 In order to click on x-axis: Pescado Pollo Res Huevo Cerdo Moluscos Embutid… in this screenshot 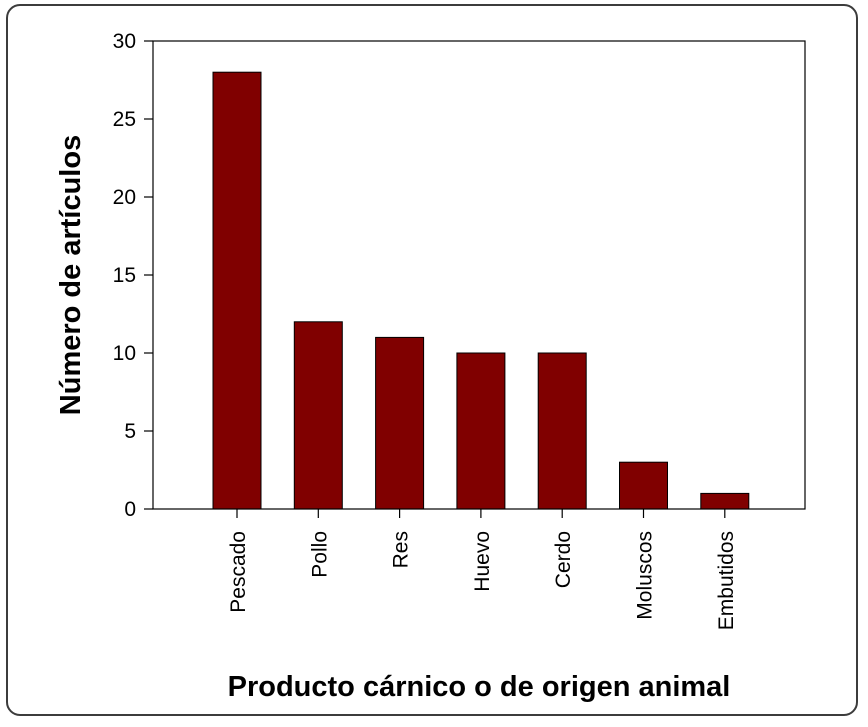, I will do `click(482, 569)`.